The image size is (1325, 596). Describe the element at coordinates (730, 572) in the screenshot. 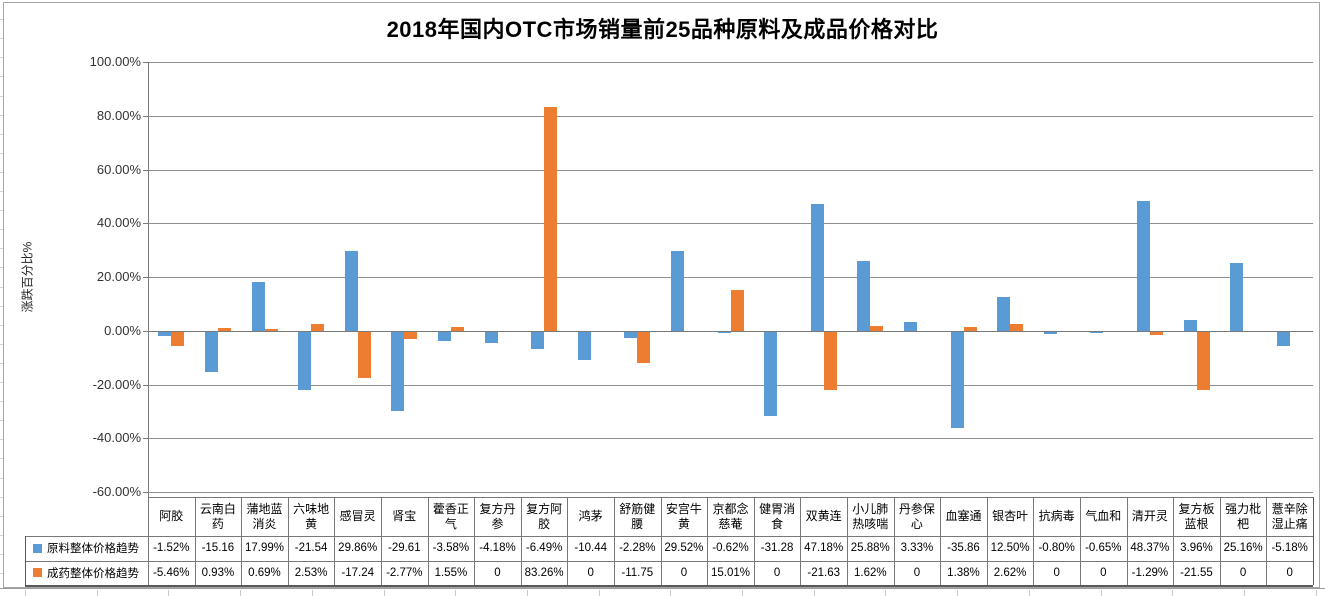

I see `table-value-cell: 15.01%` at that location.